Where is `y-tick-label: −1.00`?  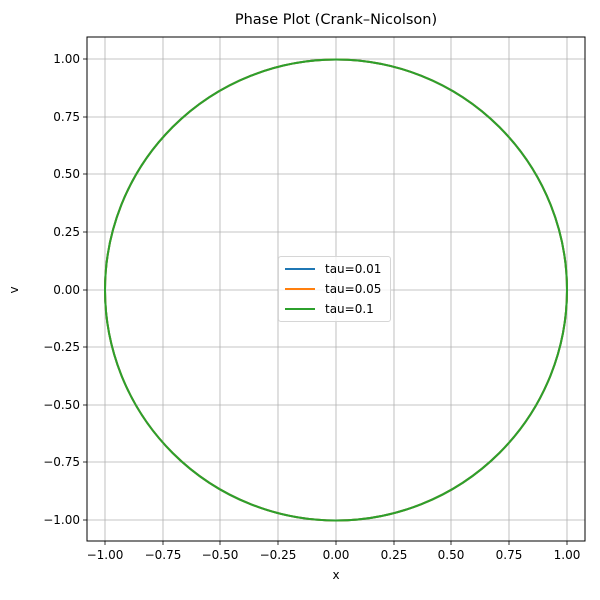
y-tick-label: −1.00 is located at coordinates (61, 520).